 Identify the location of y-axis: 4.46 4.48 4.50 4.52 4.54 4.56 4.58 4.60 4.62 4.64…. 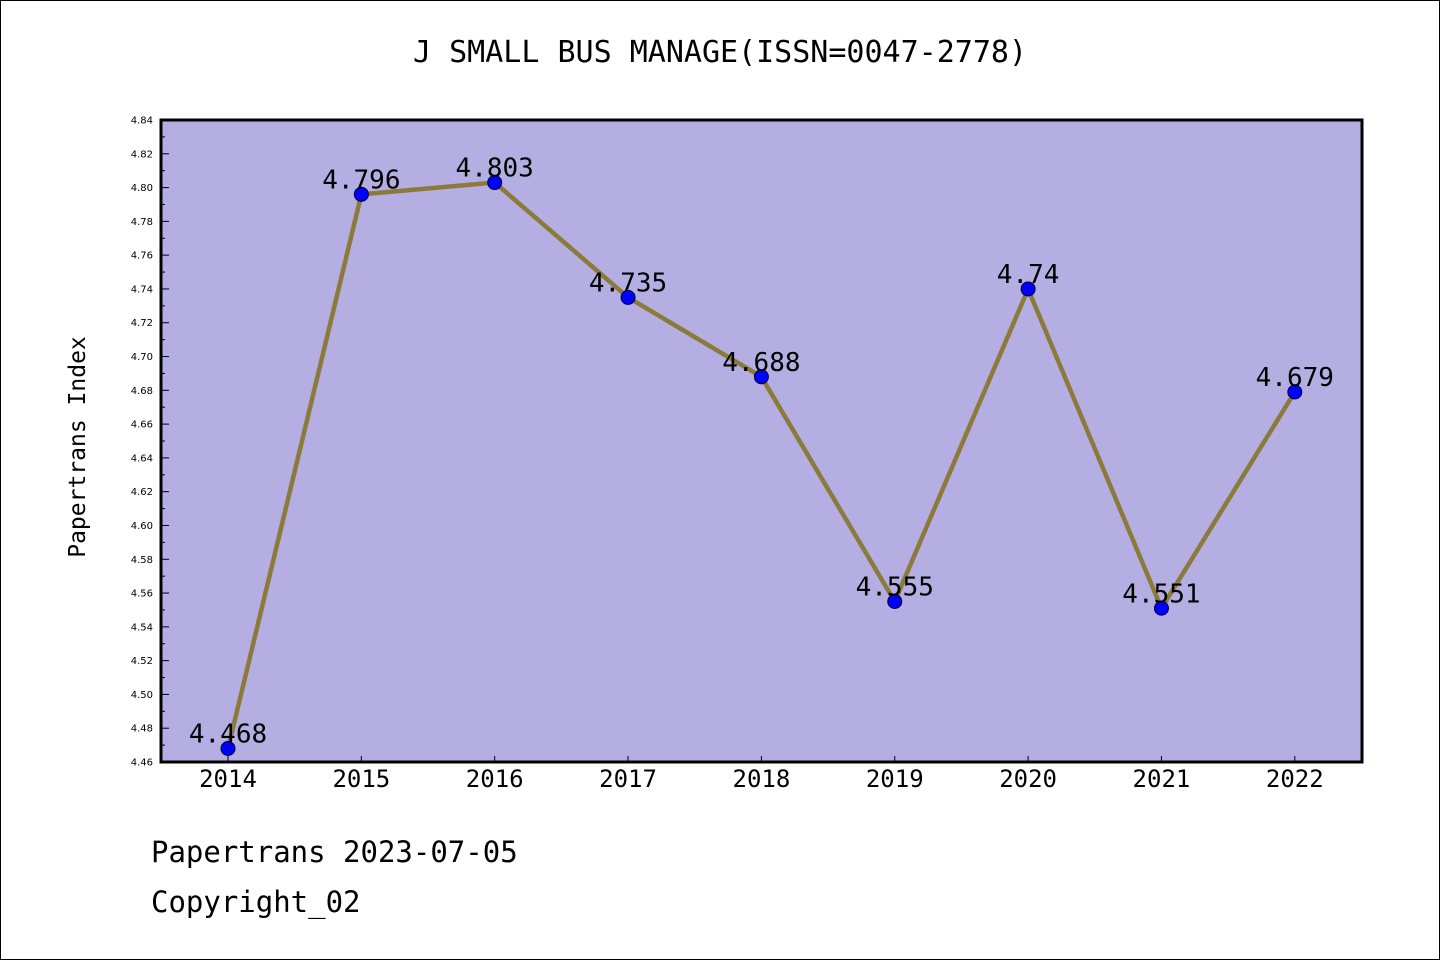
(150, 442).